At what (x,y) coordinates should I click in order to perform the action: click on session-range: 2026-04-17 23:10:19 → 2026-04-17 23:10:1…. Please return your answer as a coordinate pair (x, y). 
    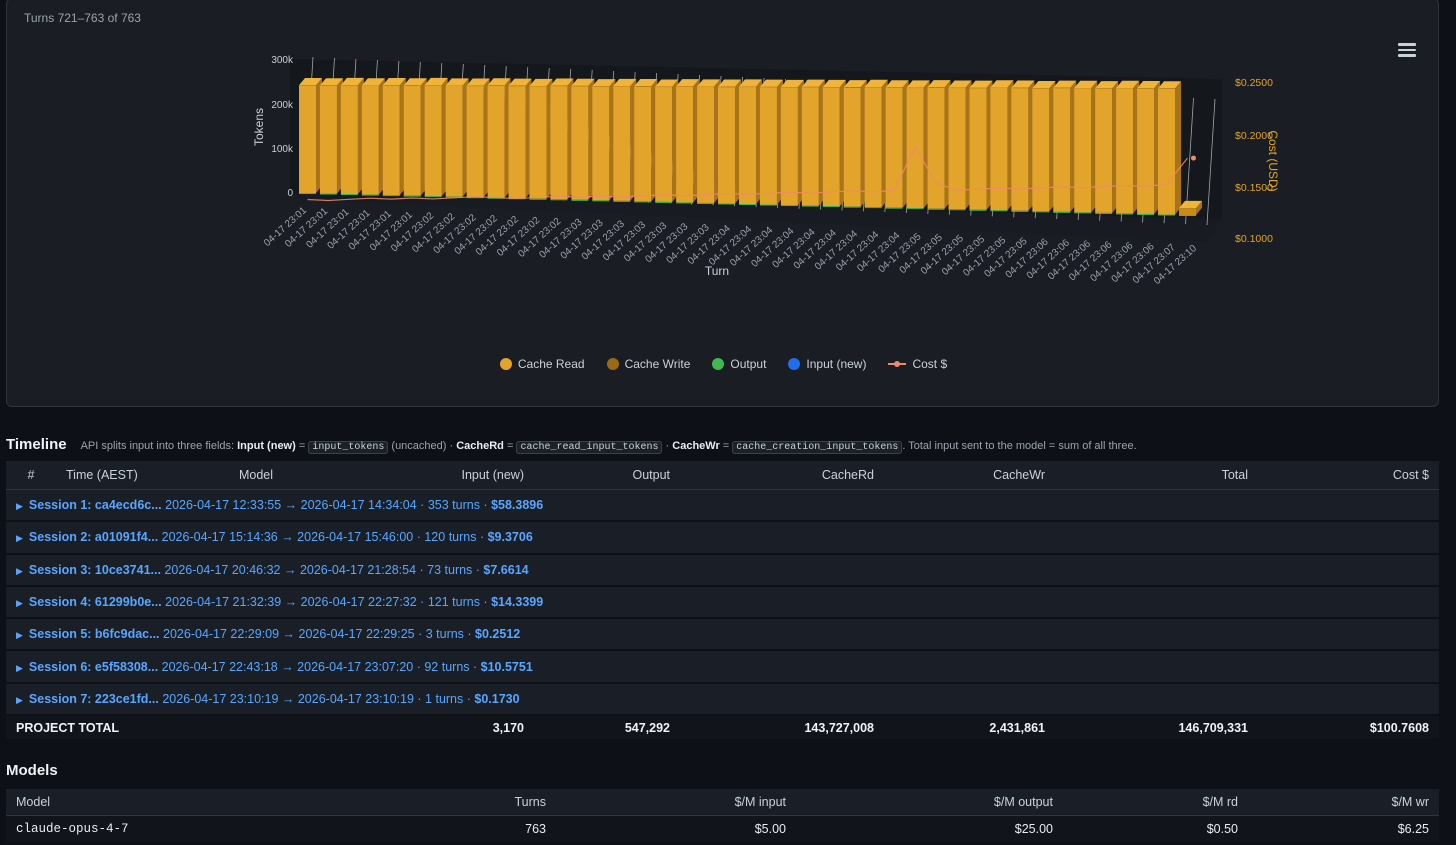
    Looking at the image, I should click on (294, 698).